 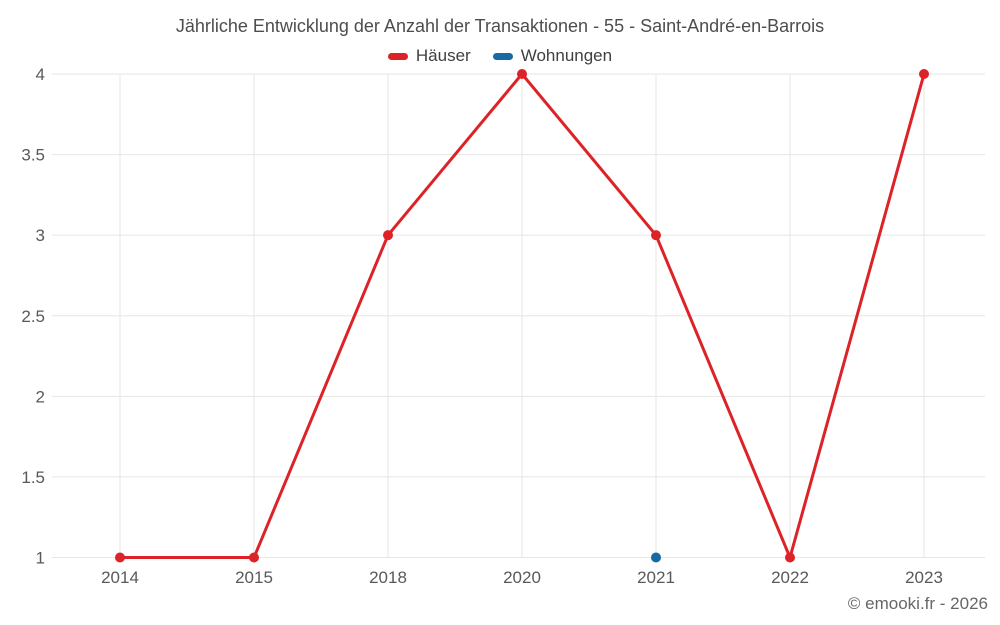 What do you see at coordinates (443, 55) in the screenshot?
I see `legend-label: Häuser` at bounding box center [443, 55].